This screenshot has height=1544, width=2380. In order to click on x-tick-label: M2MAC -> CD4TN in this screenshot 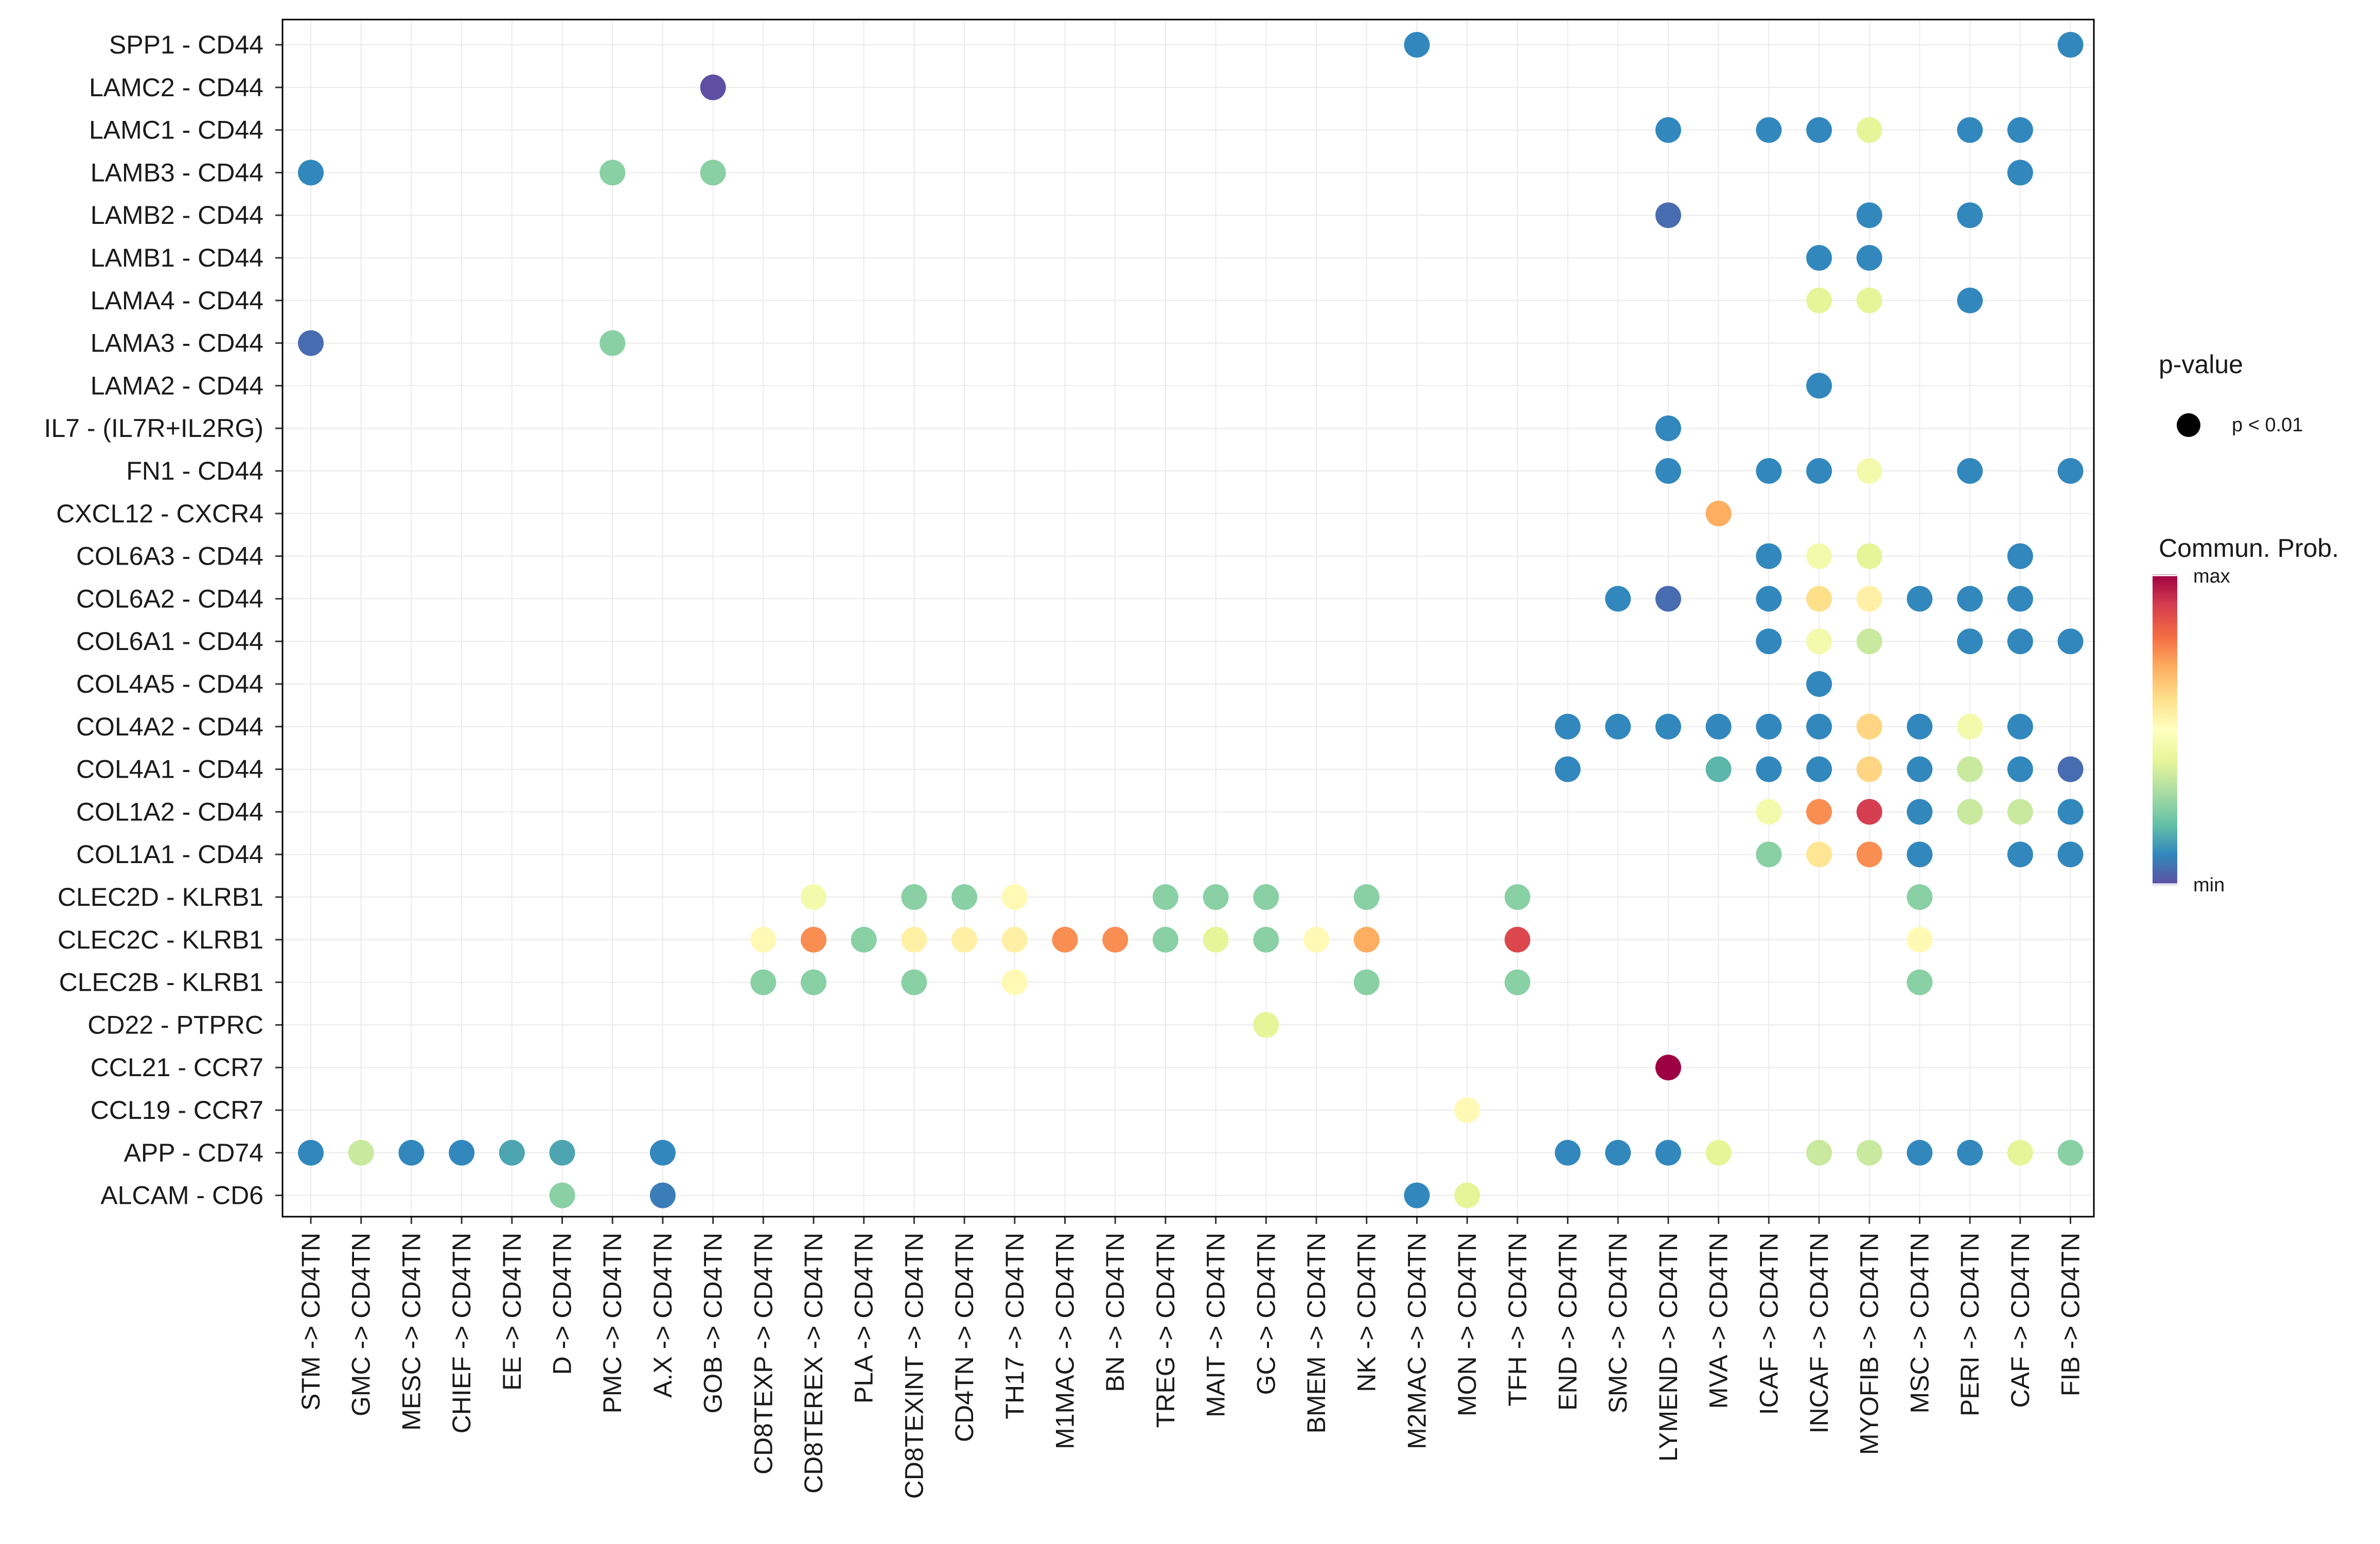, I will do `click(1416, 1341)`.